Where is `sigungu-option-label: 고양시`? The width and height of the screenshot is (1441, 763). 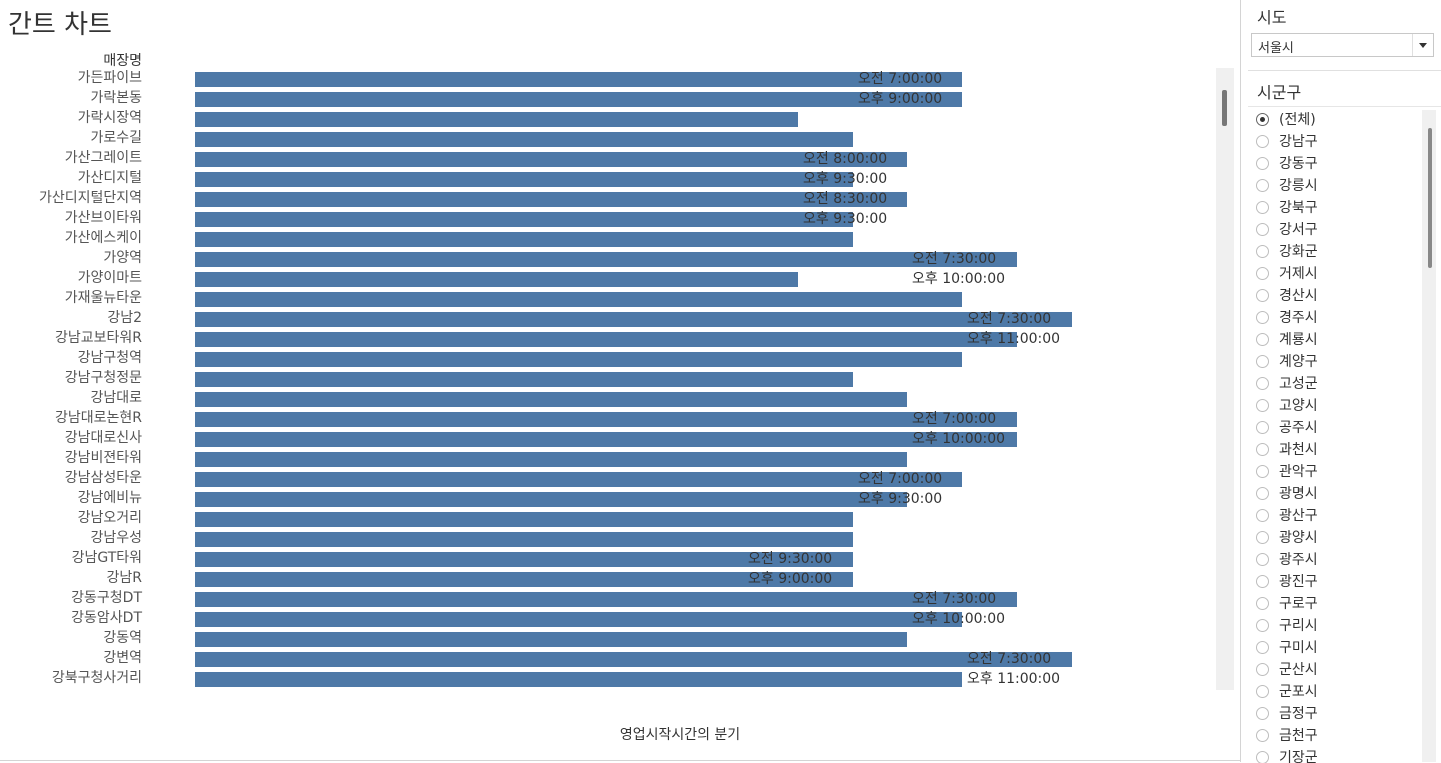
sigungu-option-label: 고양시 is located at coordinates (1298, 406).